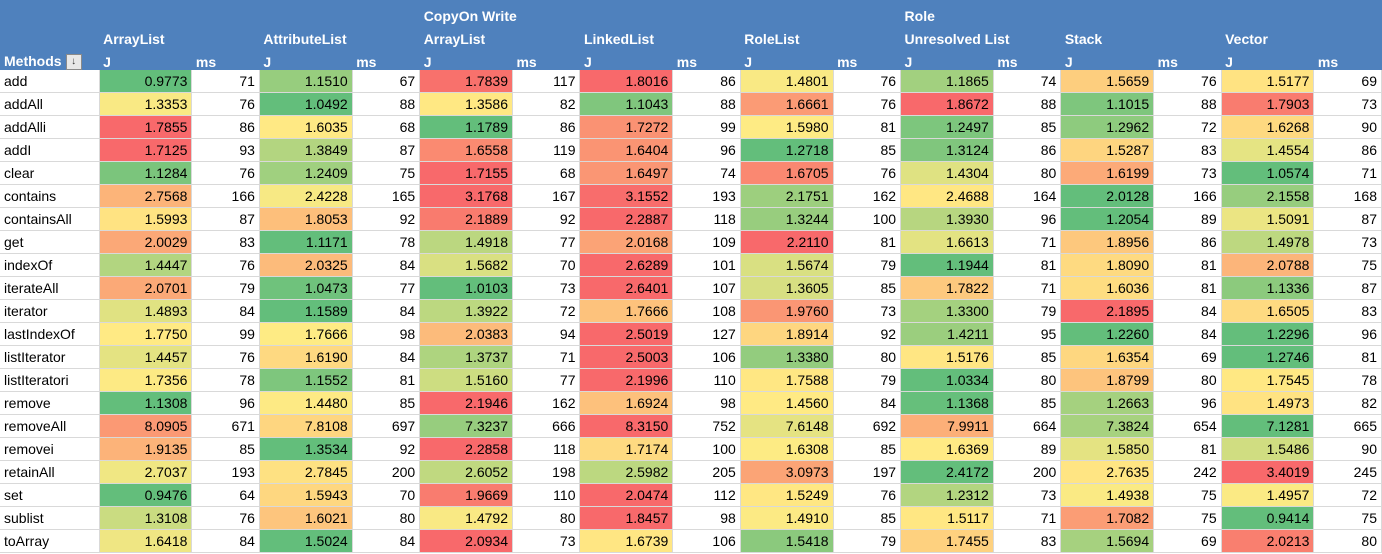 The image size is (1382, 554). Describe the element at coordinates (466, 380) in the screenshot. I see `energy-value-cell: 1.5160` at that location.